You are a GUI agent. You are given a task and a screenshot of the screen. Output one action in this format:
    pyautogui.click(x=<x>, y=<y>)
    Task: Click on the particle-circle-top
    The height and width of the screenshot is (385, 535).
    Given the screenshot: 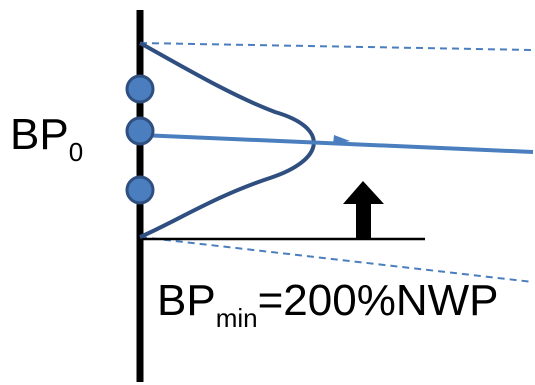 What is the action you would take?
    pyautogui.click(x=140, y=89)
    